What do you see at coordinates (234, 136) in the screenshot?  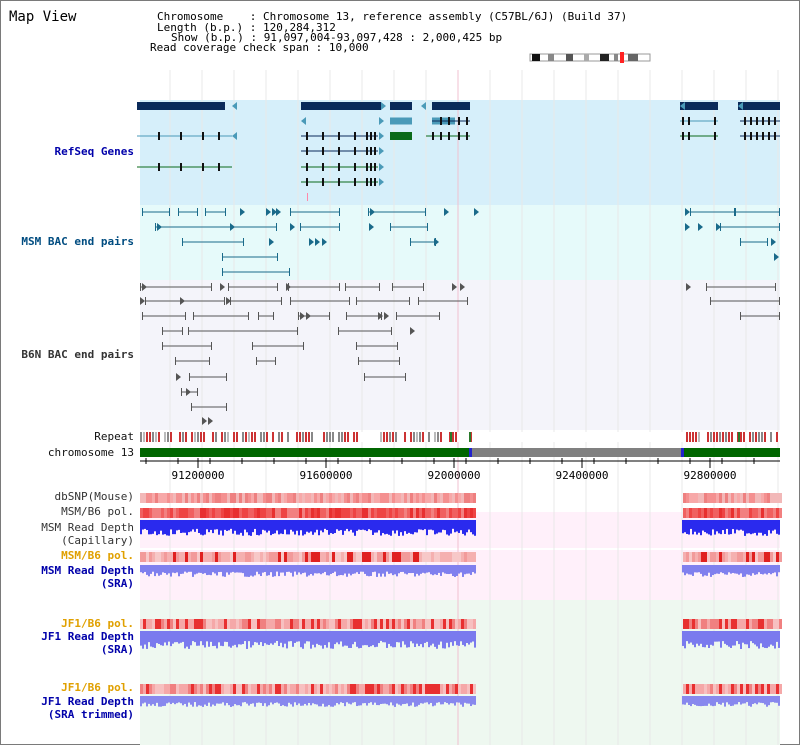 I see `gene-strand-arrow` at bounding box center [234, 136].